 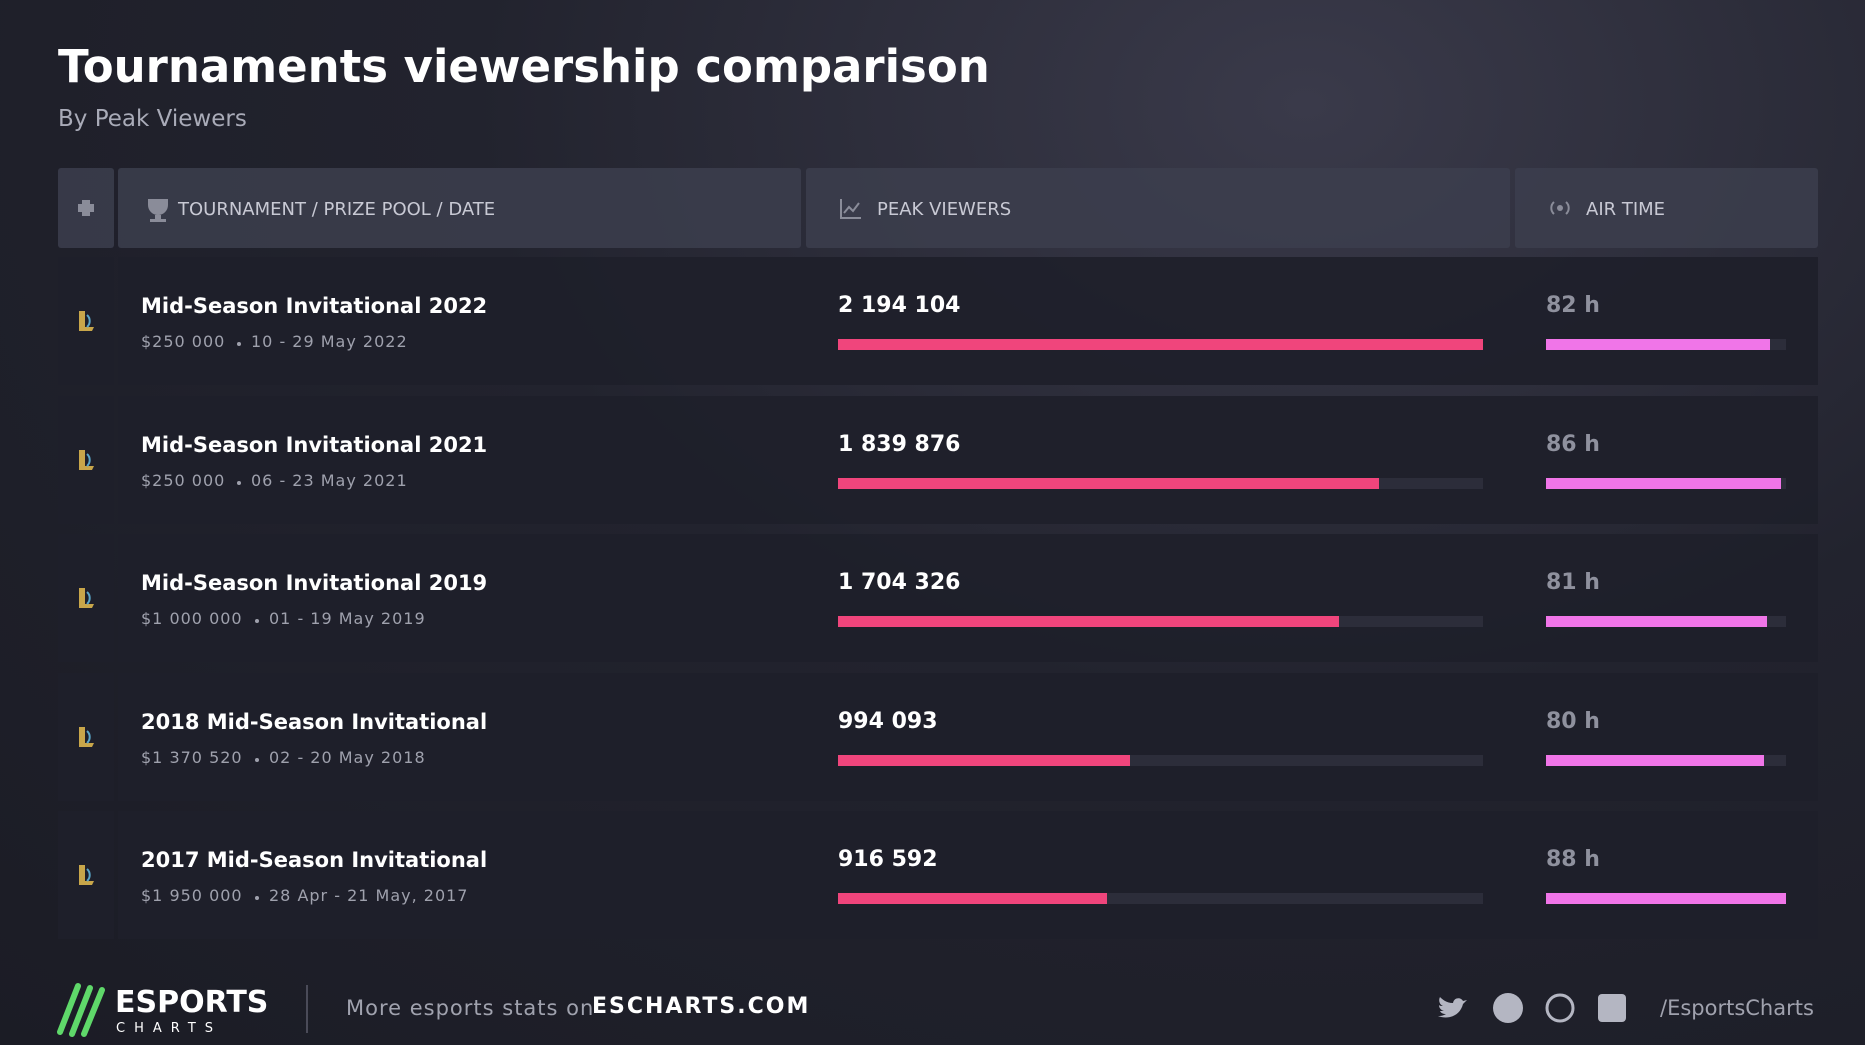 What do you see at coordinates (1573, 721) in the screenshot?
I see `air-time-label: 80 h` at bounding box center [1573, 721].